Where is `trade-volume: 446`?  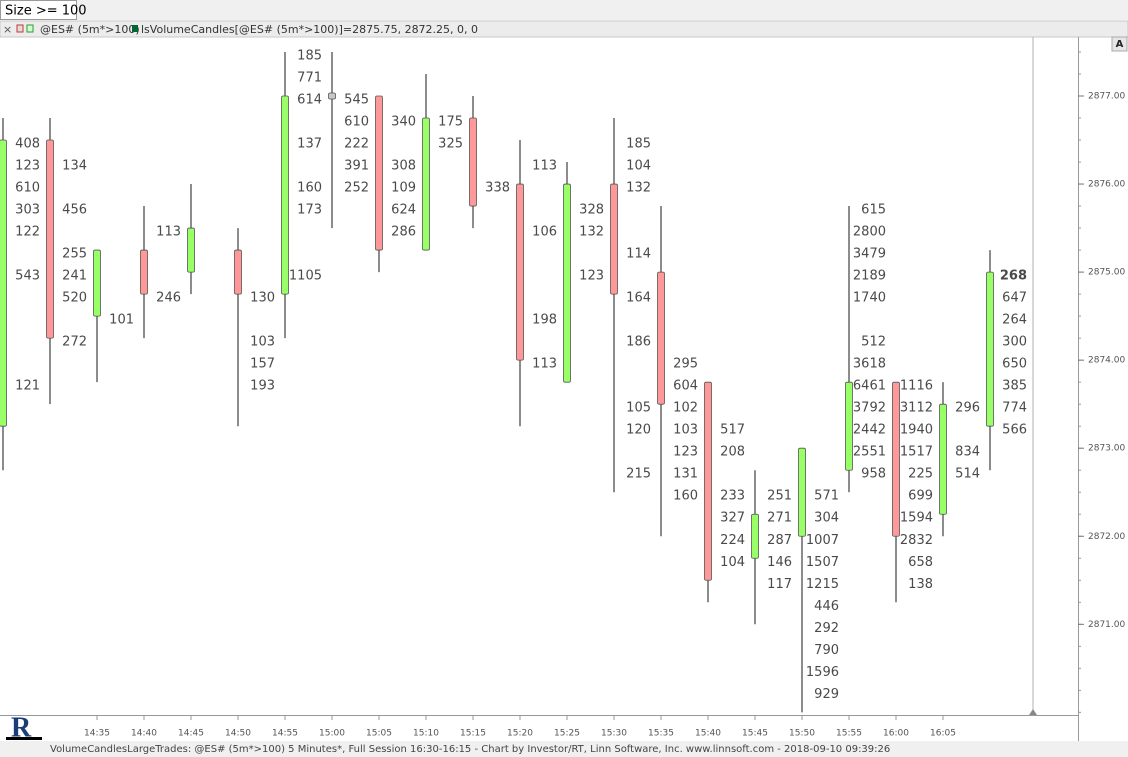 trade-volume: 446 is located at coordinates (826, 606).